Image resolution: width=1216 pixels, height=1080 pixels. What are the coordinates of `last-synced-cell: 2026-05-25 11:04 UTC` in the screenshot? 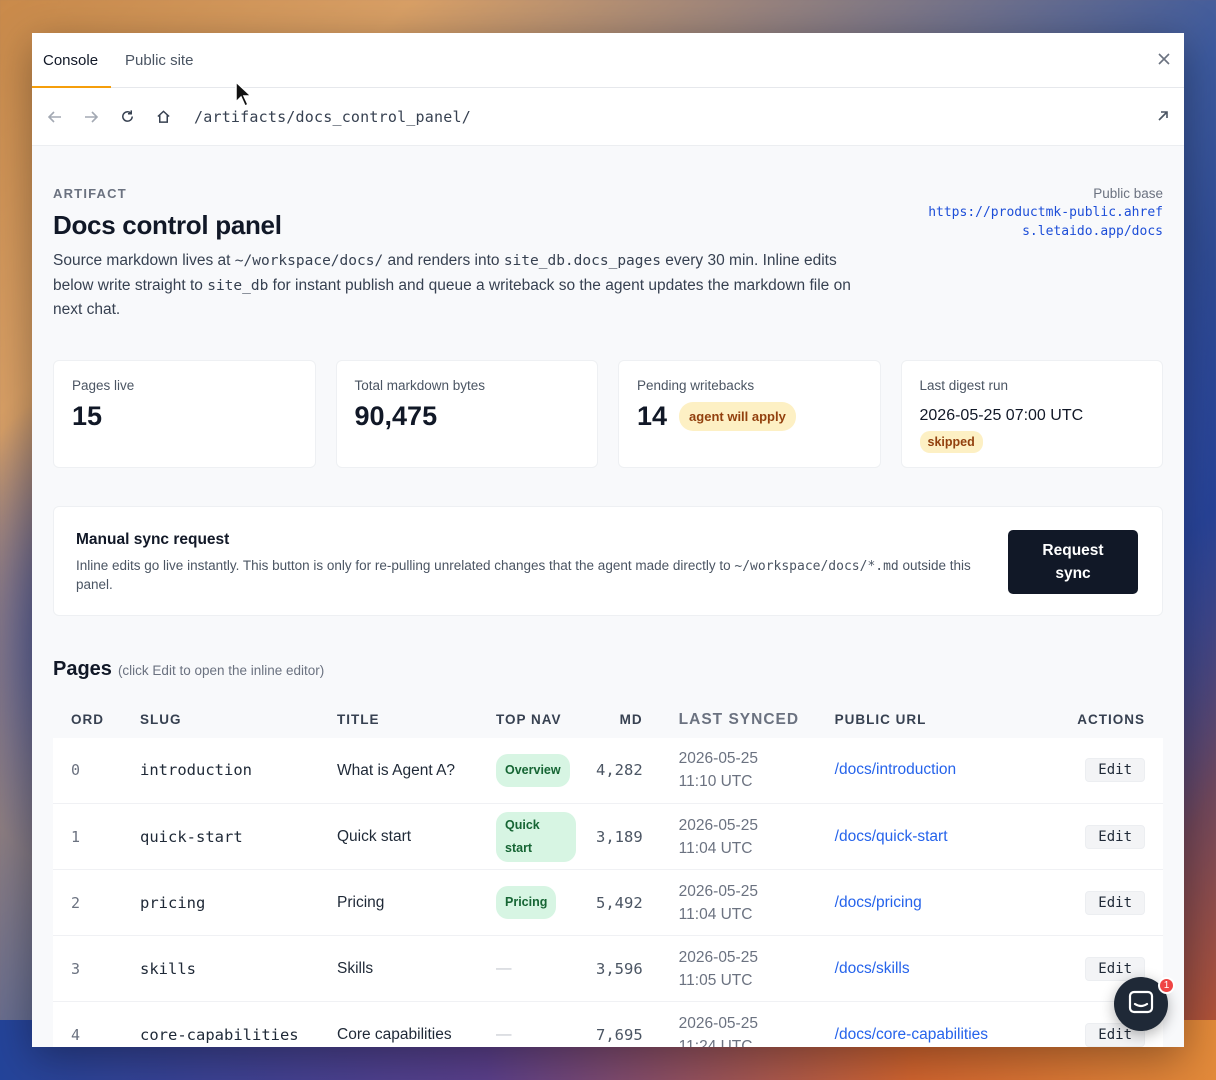 It's located at (756, 836).